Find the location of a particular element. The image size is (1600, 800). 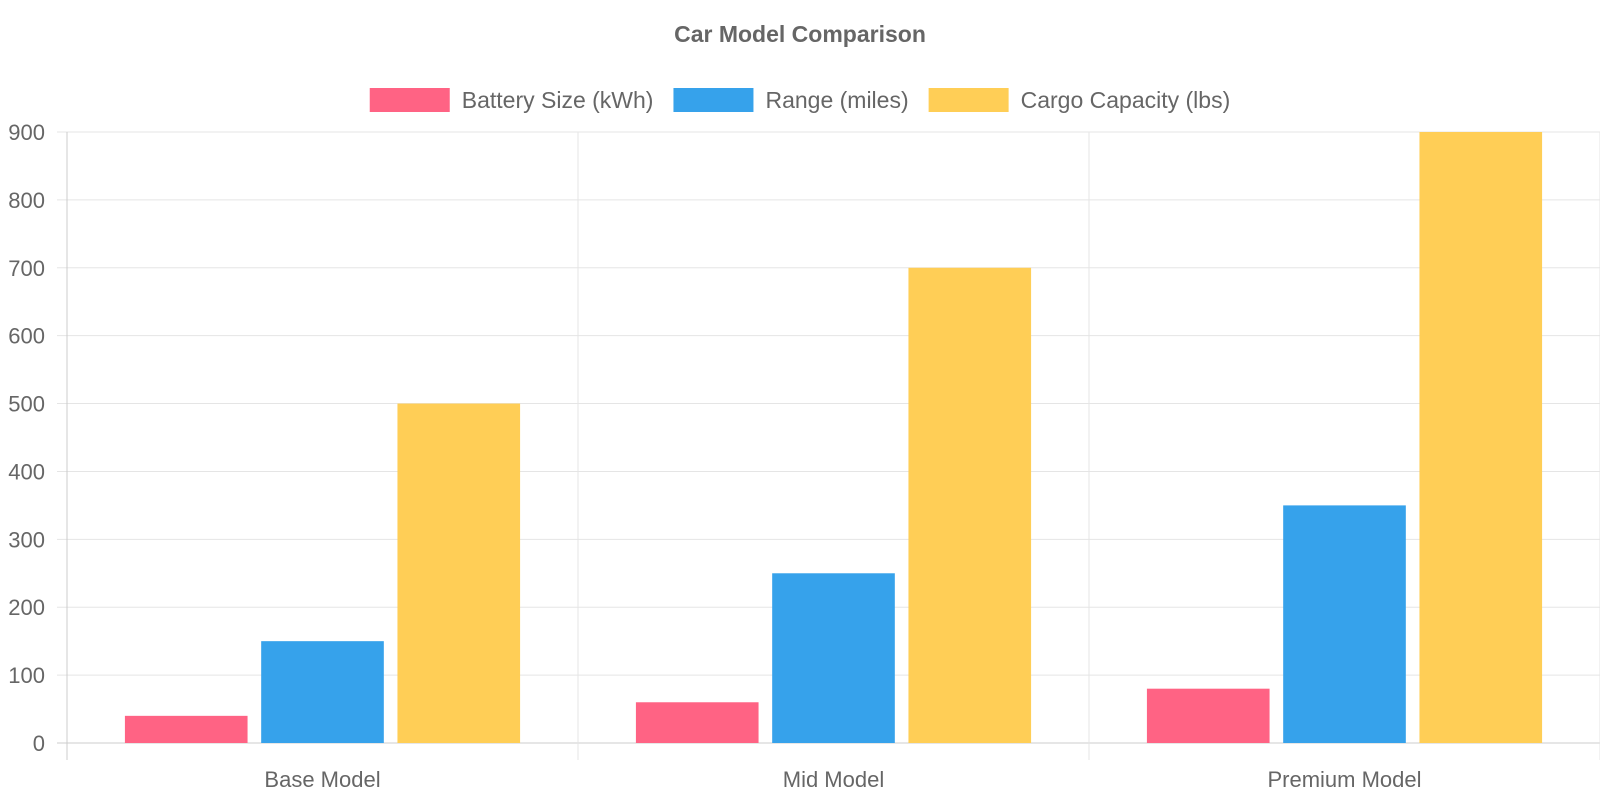

y-tick-label: 400 is located at coordinates (26, 471).